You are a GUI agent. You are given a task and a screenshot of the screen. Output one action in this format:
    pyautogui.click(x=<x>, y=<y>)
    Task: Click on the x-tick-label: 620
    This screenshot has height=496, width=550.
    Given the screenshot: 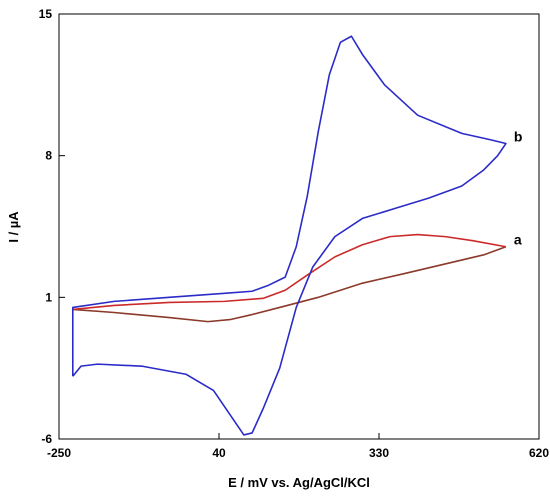 What is the action you would take?
    pyautogui.click(x=539, y=453)
    